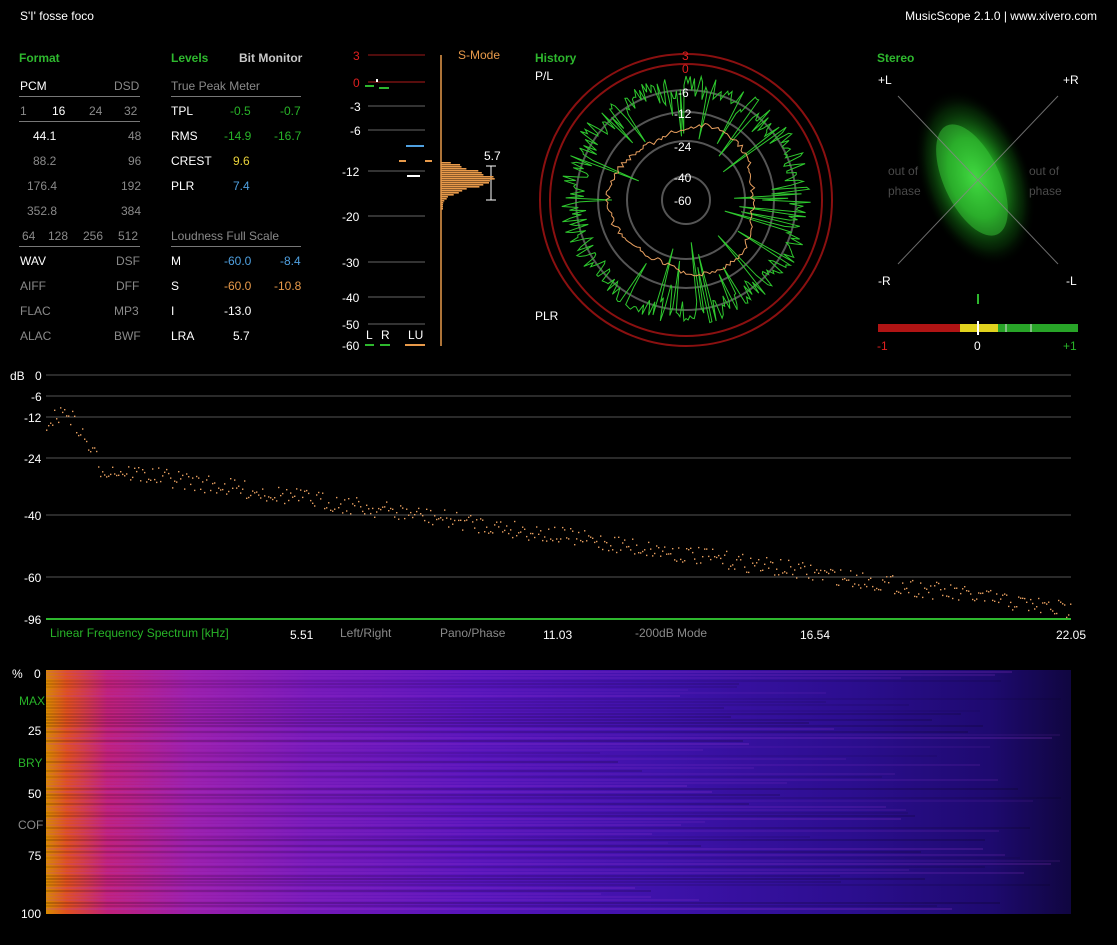  I want to click on spectrogram-max-toggle: MAX, so click(32, 701).